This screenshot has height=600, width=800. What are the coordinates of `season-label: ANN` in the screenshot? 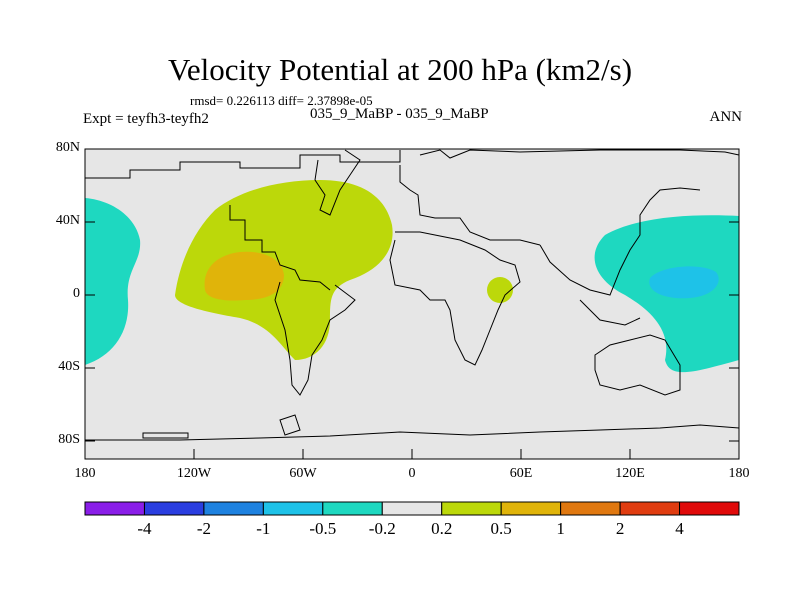 It's located at (726, 117).